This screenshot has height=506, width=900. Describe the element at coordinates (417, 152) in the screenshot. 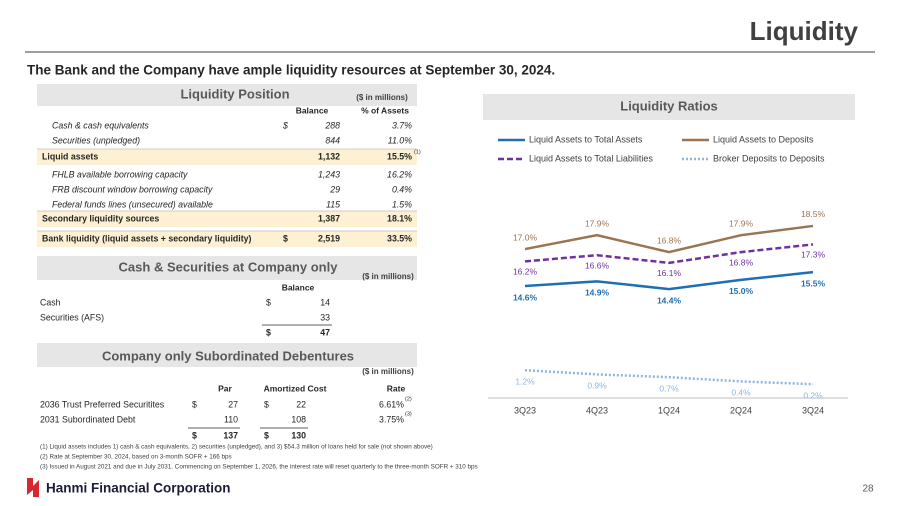

I see `footnote-ref: (1)` at that location.